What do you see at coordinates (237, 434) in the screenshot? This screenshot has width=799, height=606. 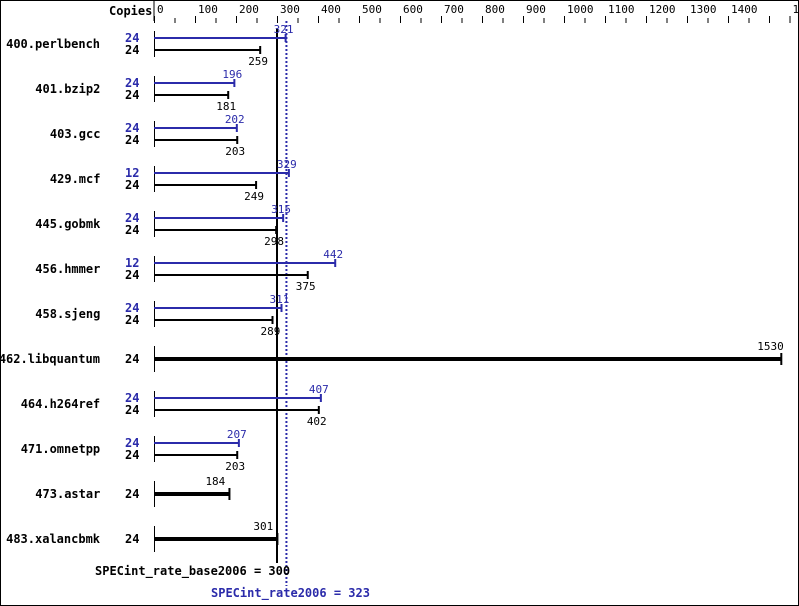 I see `peak-value-label: 207` at bounding box center [237, 434].